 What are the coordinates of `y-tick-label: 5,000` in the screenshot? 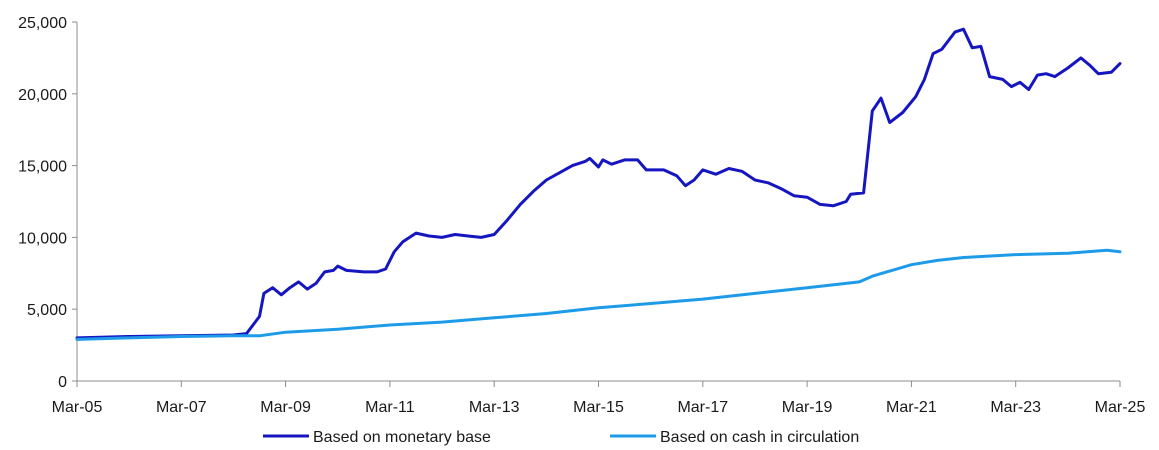 It's located at (47, 310).